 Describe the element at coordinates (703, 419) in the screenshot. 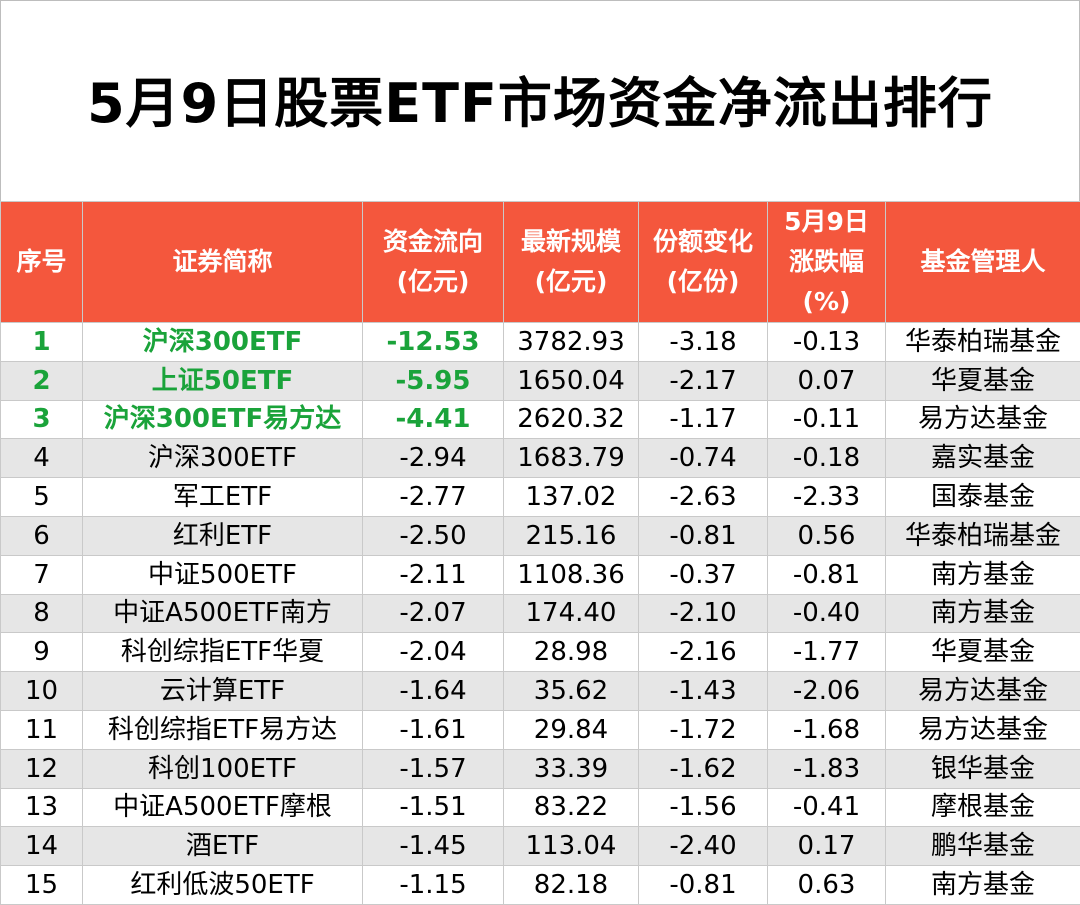

I see `cell-share: -1.17` at that location.